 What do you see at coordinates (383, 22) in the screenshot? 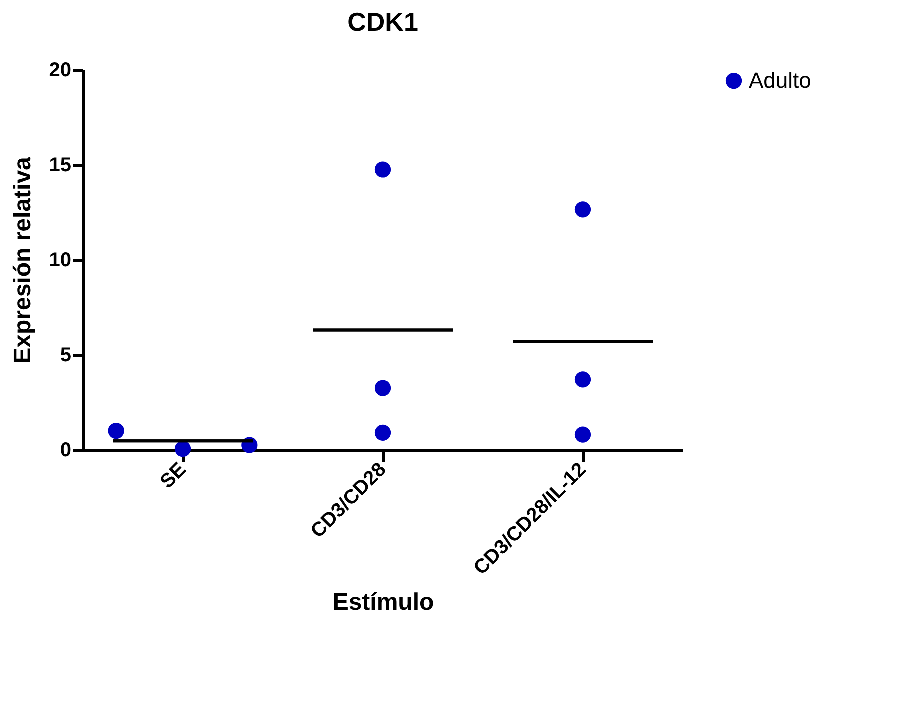
I see `chart-title: CDK1` at bounding box center [383, 22].